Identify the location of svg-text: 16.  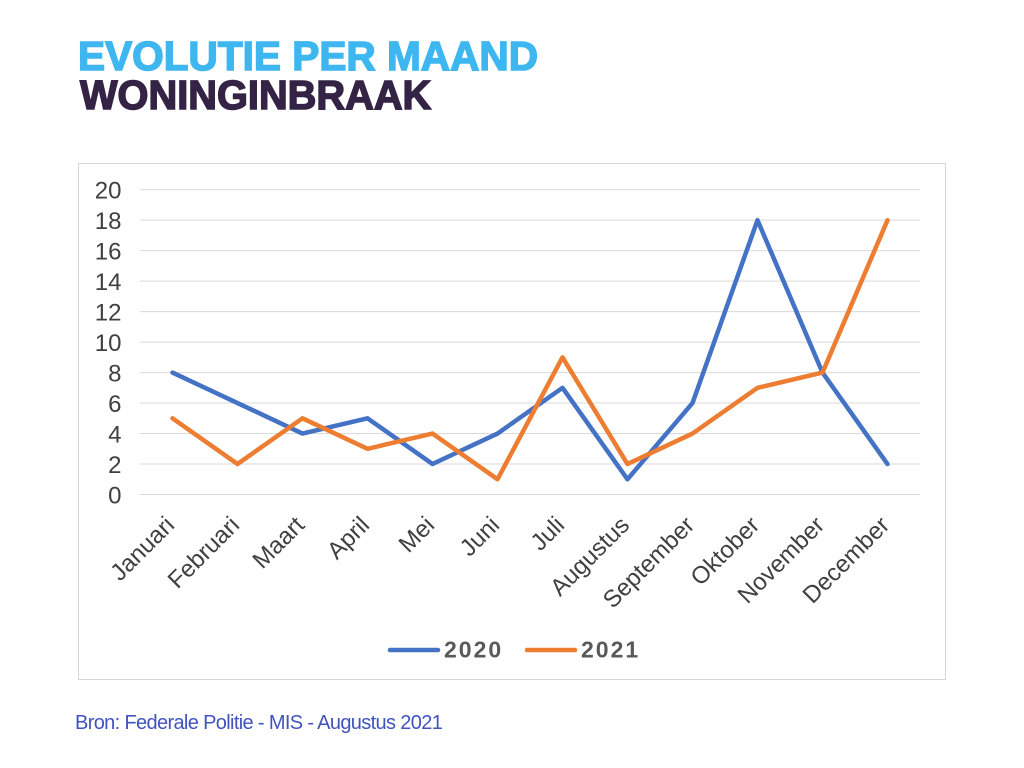
(108, 252).